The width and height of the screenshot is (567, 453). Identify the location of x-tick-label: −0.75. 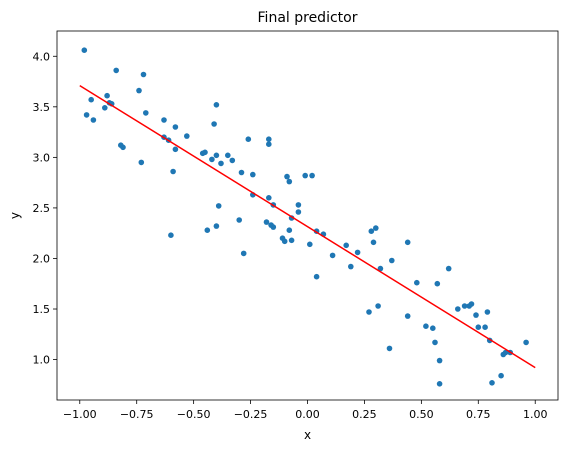
(137, 414).